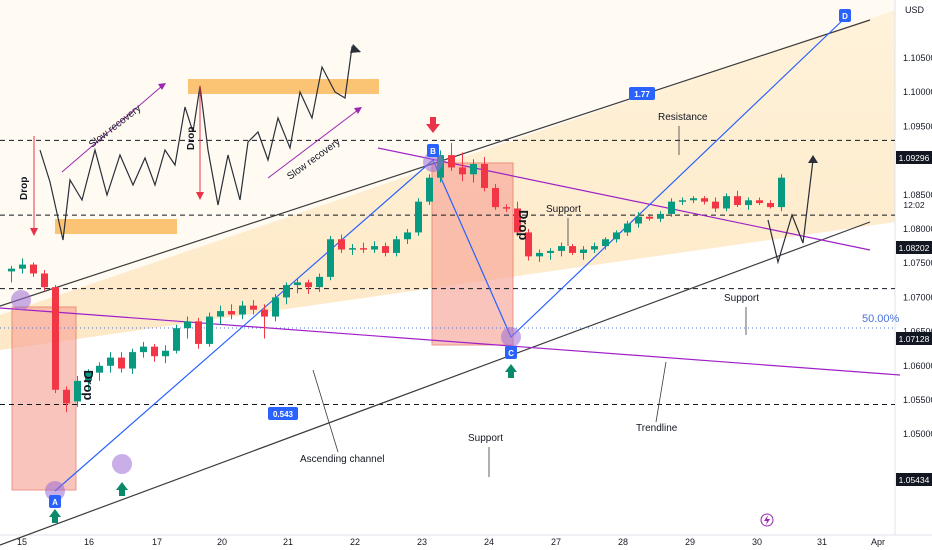 The width and height of the screenshot is (932, 550). What do you see at coordinates (683, 117) in the screenshot?
I see `resistance-label: Resistance` at bounding box center [683, 117].